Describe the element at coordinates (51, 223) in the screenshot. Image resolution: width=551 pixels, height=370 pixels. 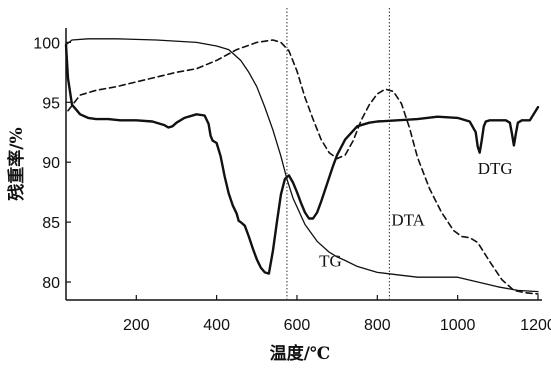
I see `y-tick-label: 85` at that location.